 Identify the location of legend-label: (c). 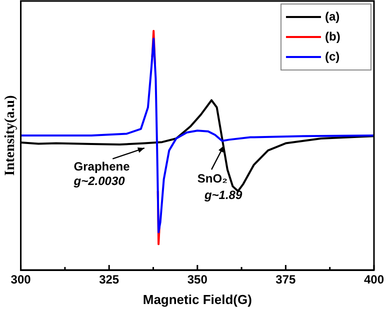
(332, 56).